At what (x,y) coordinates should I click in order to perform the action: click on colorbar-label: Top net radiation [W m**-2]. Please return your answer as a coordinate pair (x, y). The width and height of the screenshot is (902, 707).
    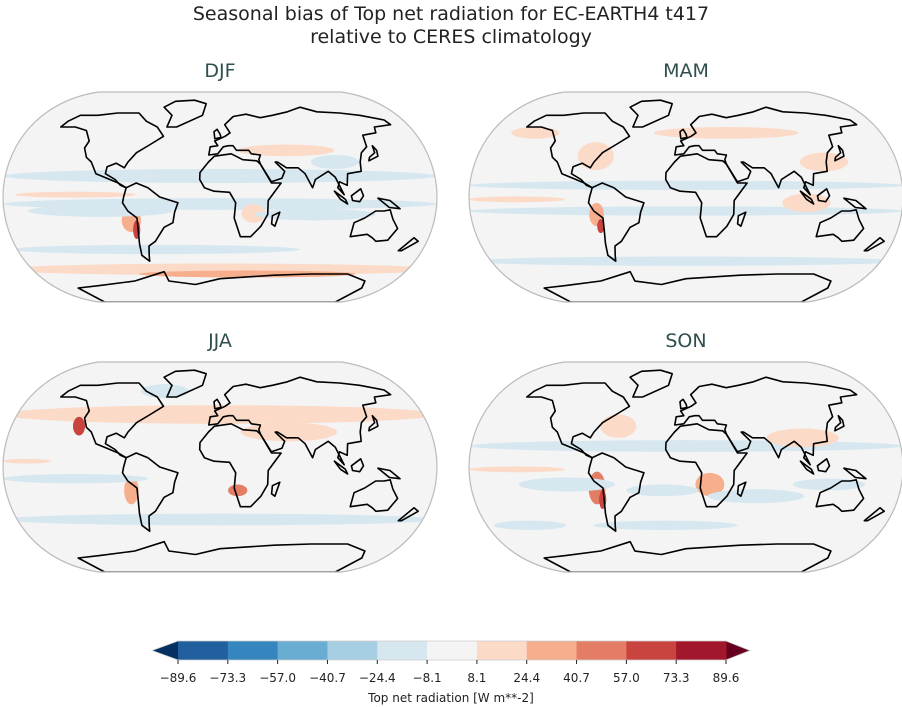
    Looking at the image, I should click on (450, 698).